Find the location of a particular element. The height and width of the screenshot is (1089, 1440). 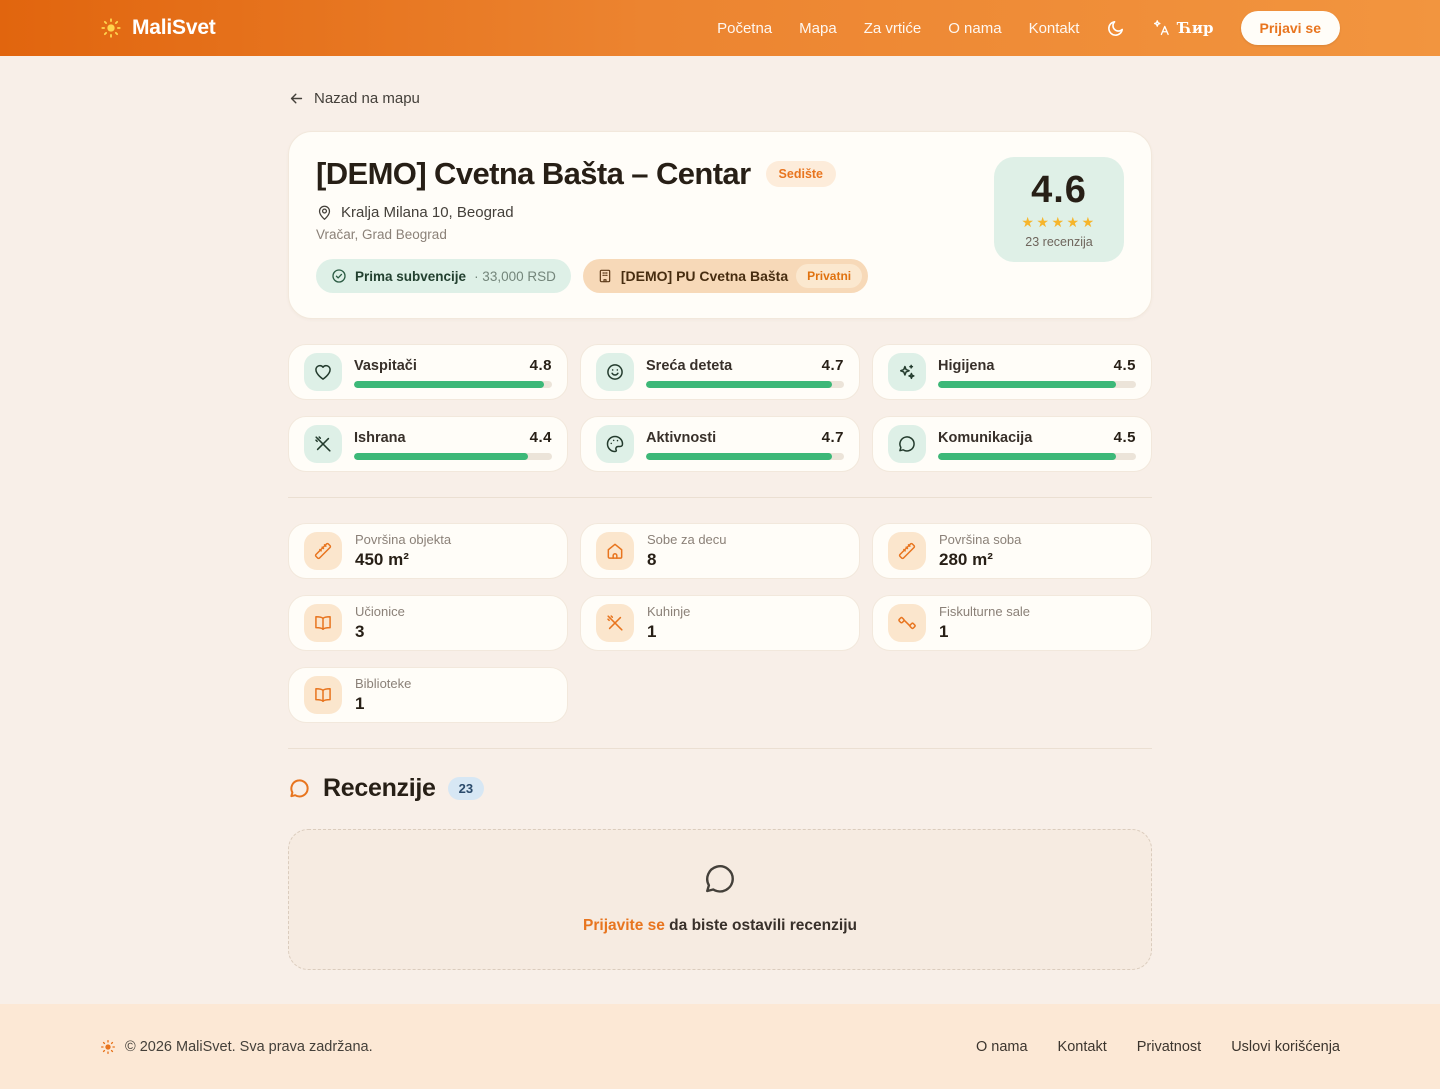

rating-label: Sreća deteta is located at coordinates (689, 365).